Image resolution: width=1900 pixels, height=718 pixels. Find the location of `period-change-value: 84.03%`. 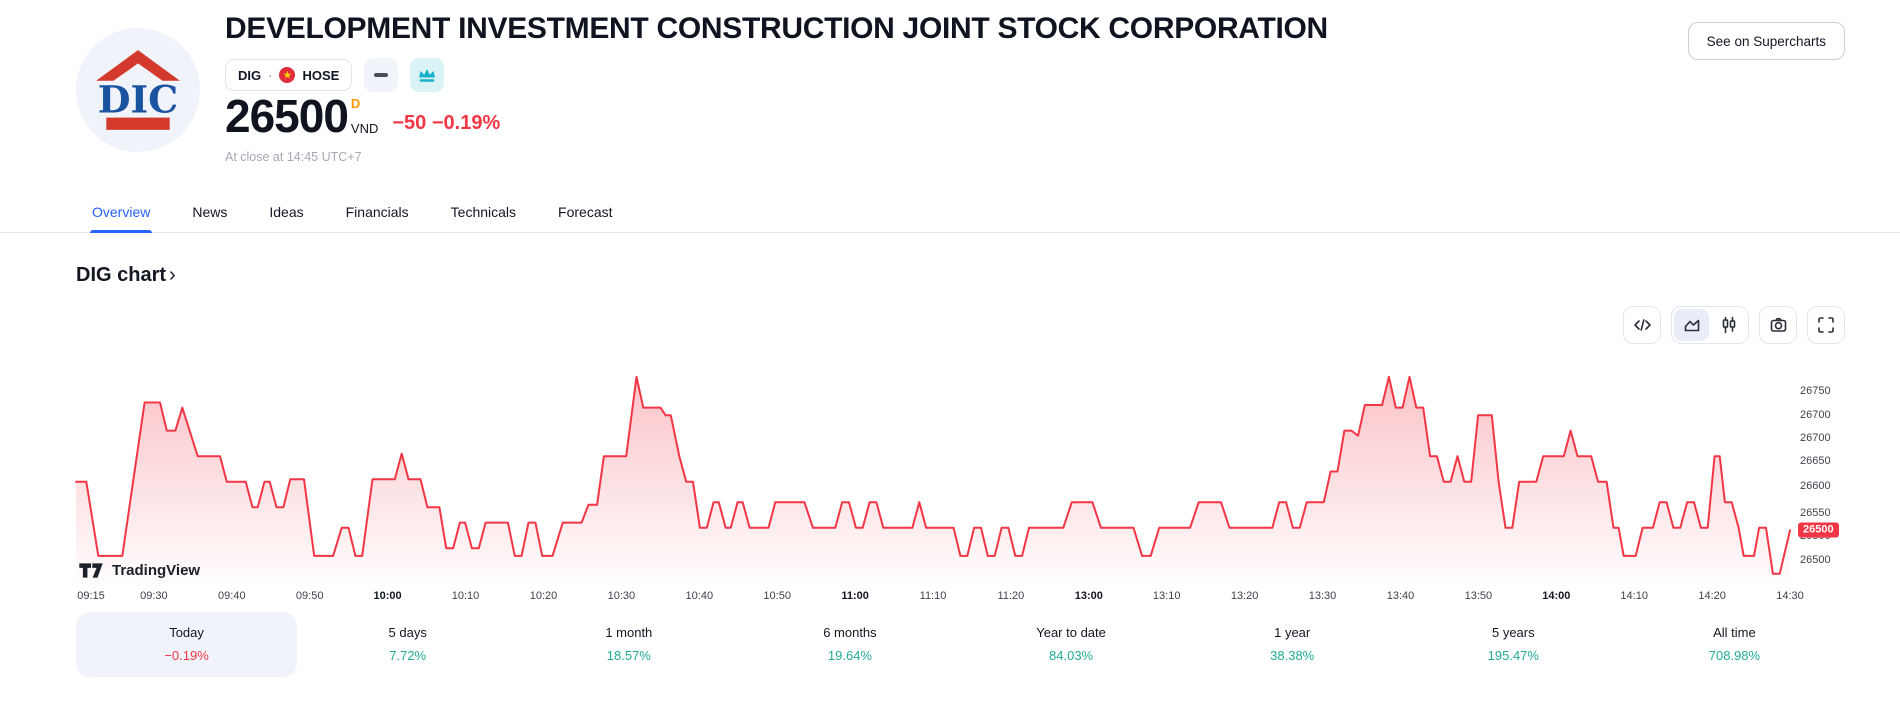

period-change-value: 84.03% is located at coordinates (1071, 655).